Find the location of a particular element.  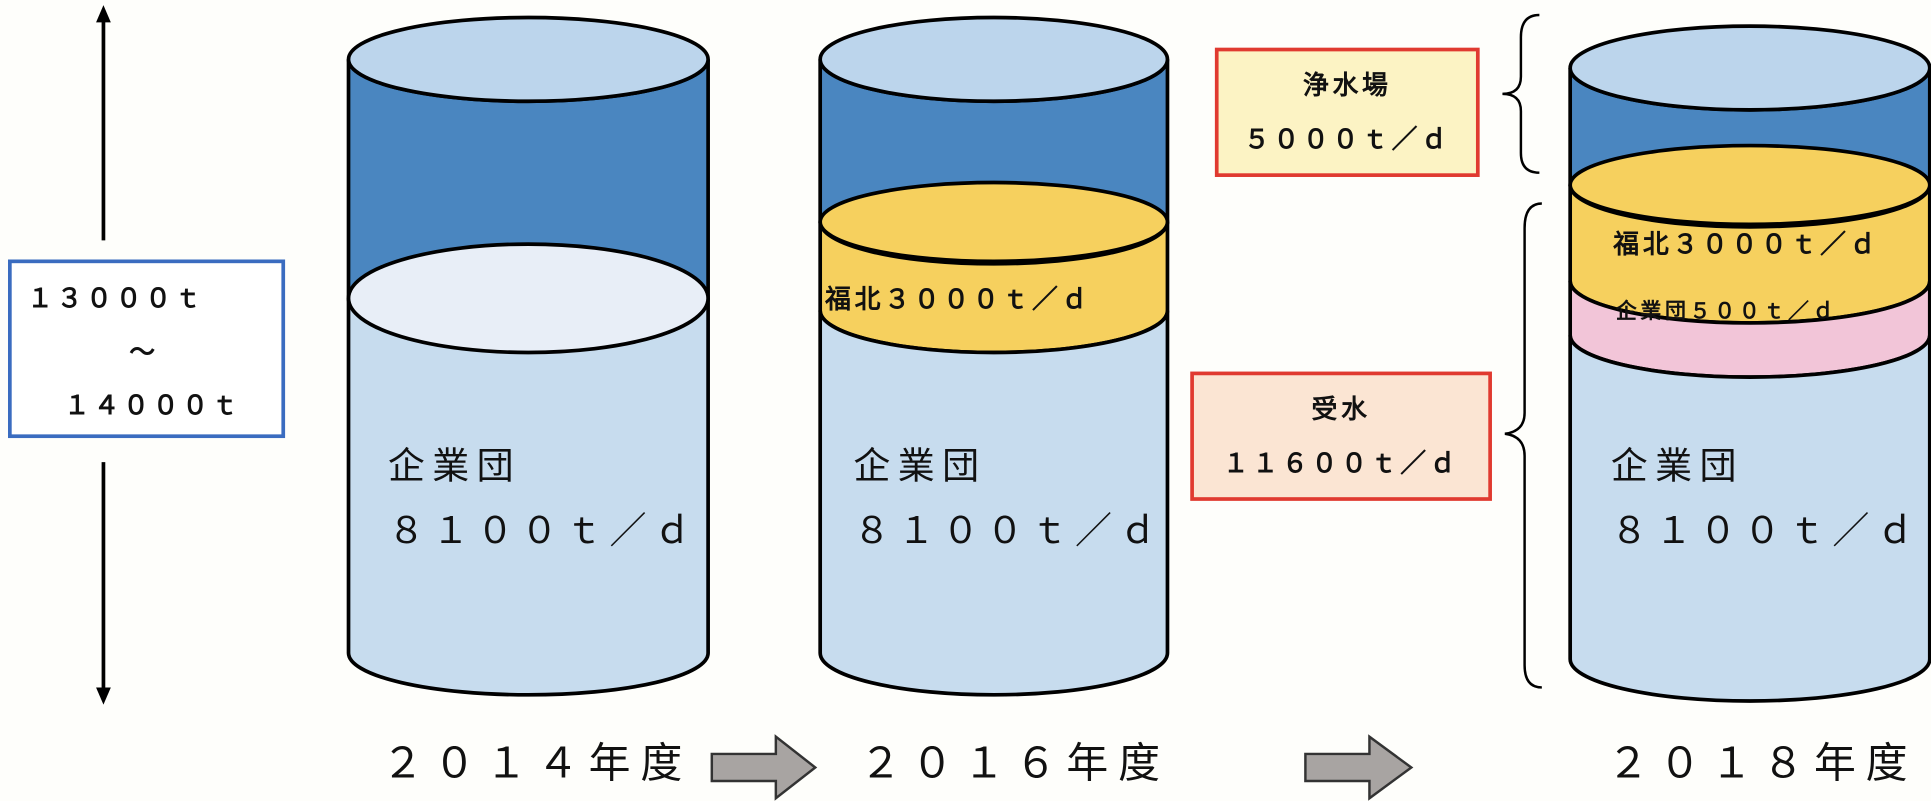

range-box is located at coordinates (147, 349).